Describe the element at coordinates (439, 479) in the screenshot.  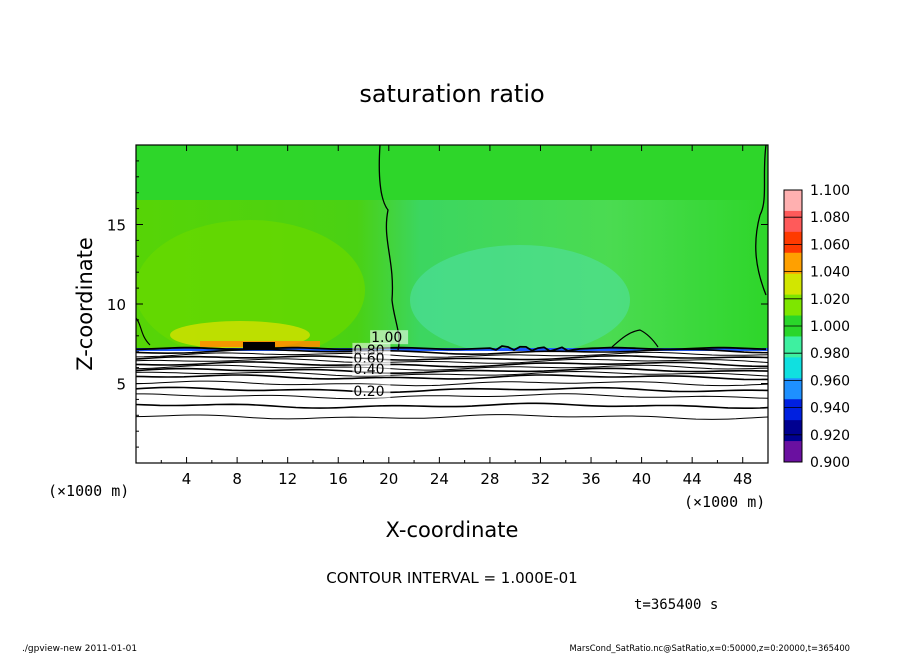
I see `x-tick-label: 24` at that location.